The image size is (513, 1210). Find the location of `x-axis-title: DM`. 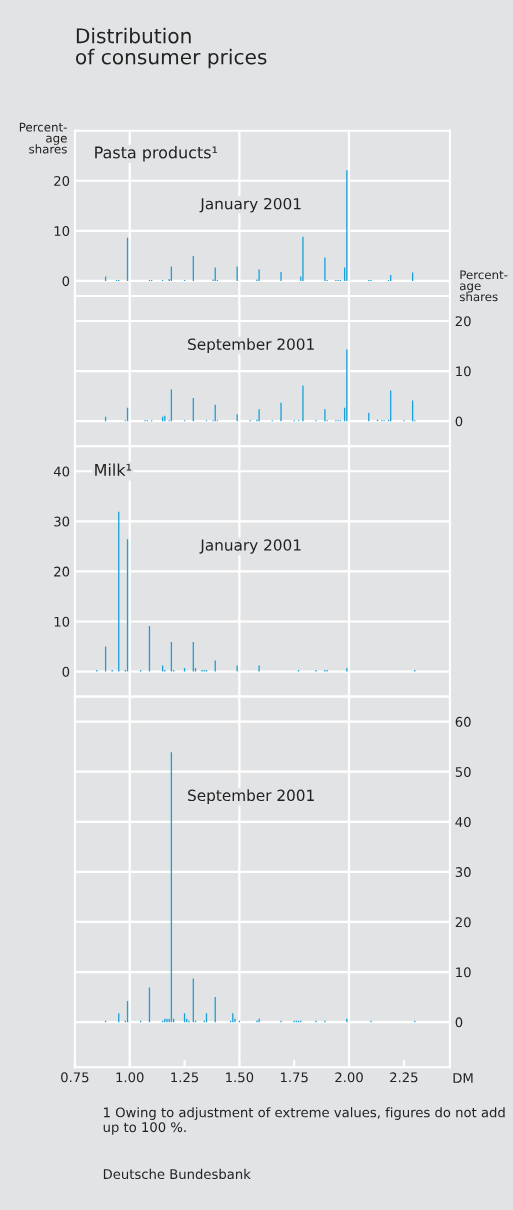

x-axis-title: DM is located at coordinates (463, 1078).